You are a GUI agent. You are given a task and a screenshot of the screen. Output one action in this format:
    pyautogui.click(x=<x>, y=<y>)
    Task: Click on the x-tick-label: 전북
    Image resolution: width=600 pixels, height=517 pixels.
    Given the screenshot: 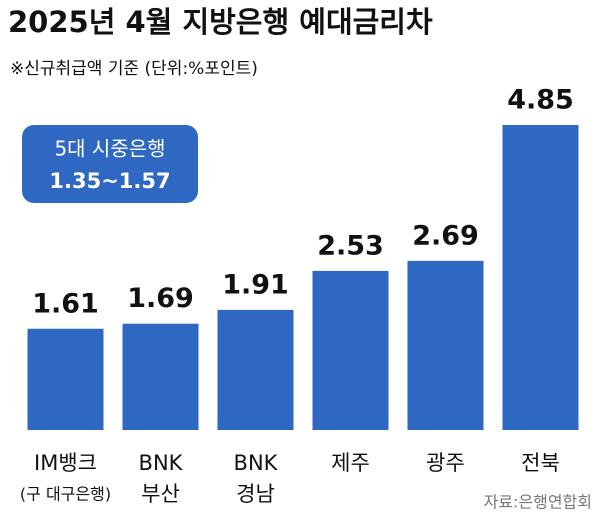 What is the action you would take?
    pyautogui.click(x=540, y=463)
    